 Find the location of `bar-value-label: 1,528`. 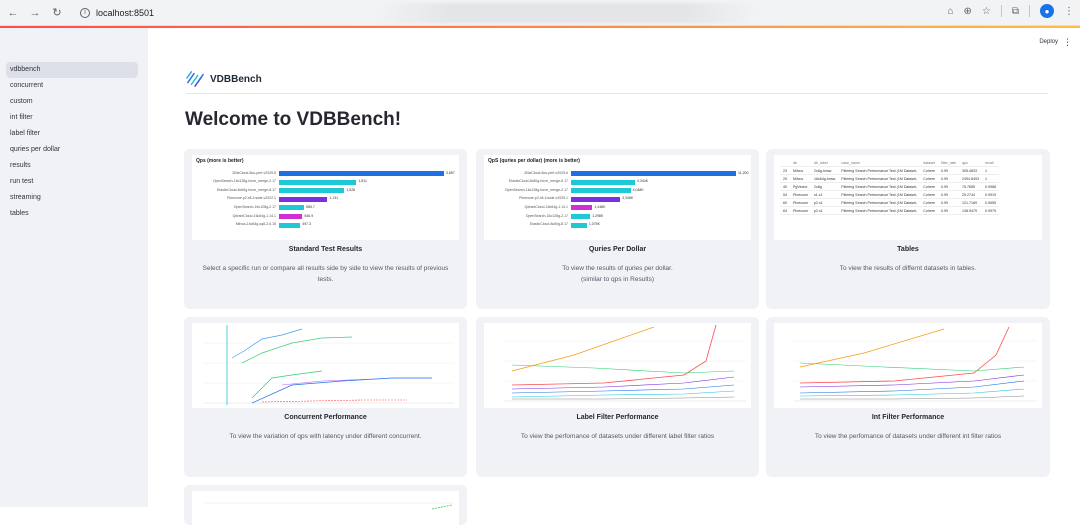

bar-value-label: 1,528 is located at coordinates (351, 189).